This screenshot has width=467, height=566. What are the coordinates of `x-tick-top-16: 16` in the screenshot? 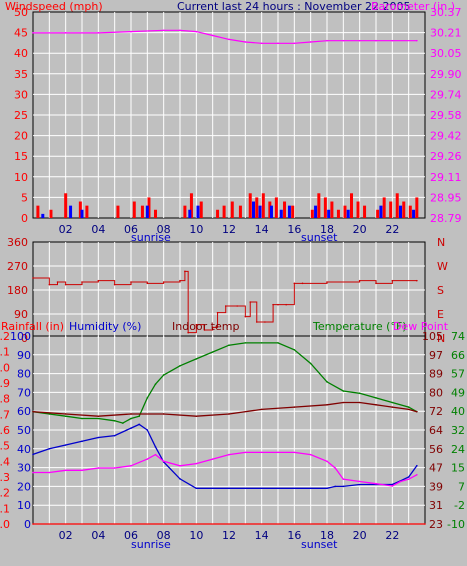 It's located at (294, 229).